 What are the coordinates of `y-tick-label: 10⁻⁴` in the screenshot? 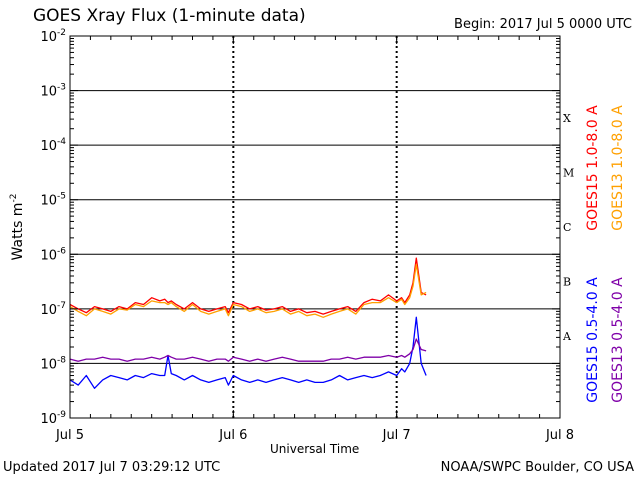 It's located at (53, 145).